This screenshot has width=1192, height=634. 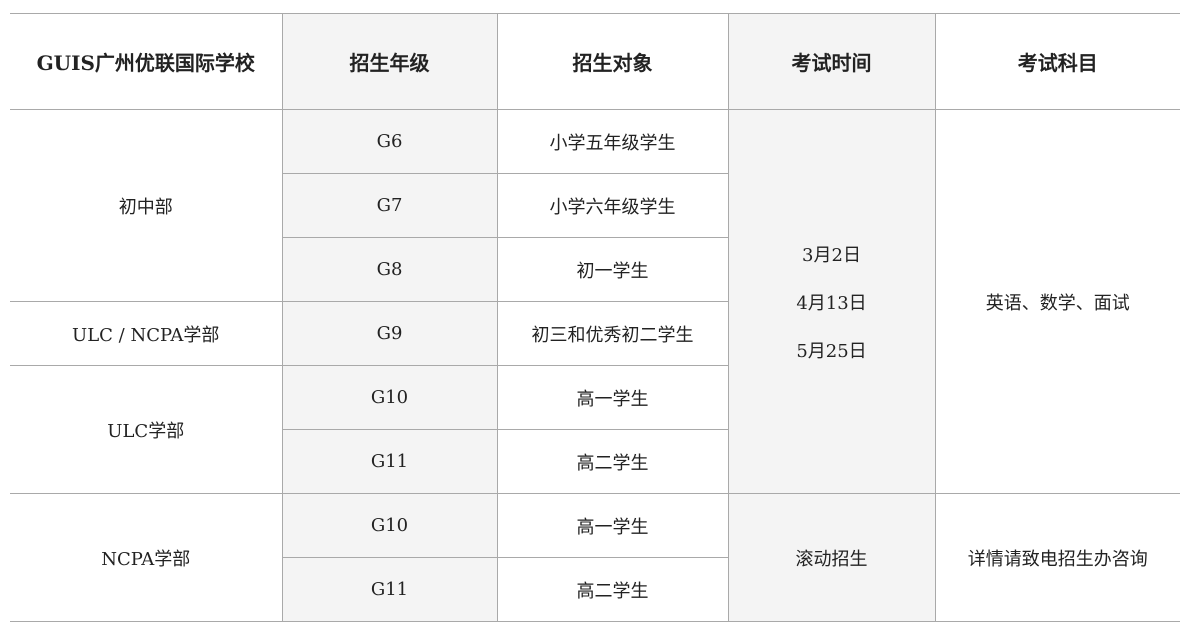 What do you see at coordinates (612, 61) in the screenshot?
I see `header-target: 招生对象` at bounding box center [612, 61].